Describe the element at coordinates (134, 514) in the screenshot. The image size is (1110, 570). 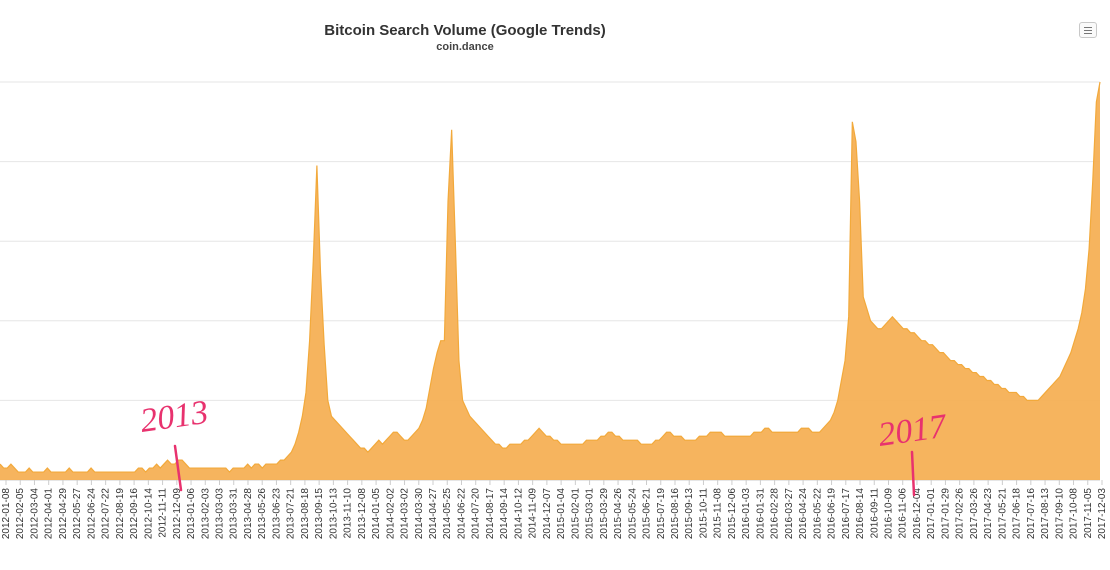
I see `x-tick-label: 2012-09-16` at that location.